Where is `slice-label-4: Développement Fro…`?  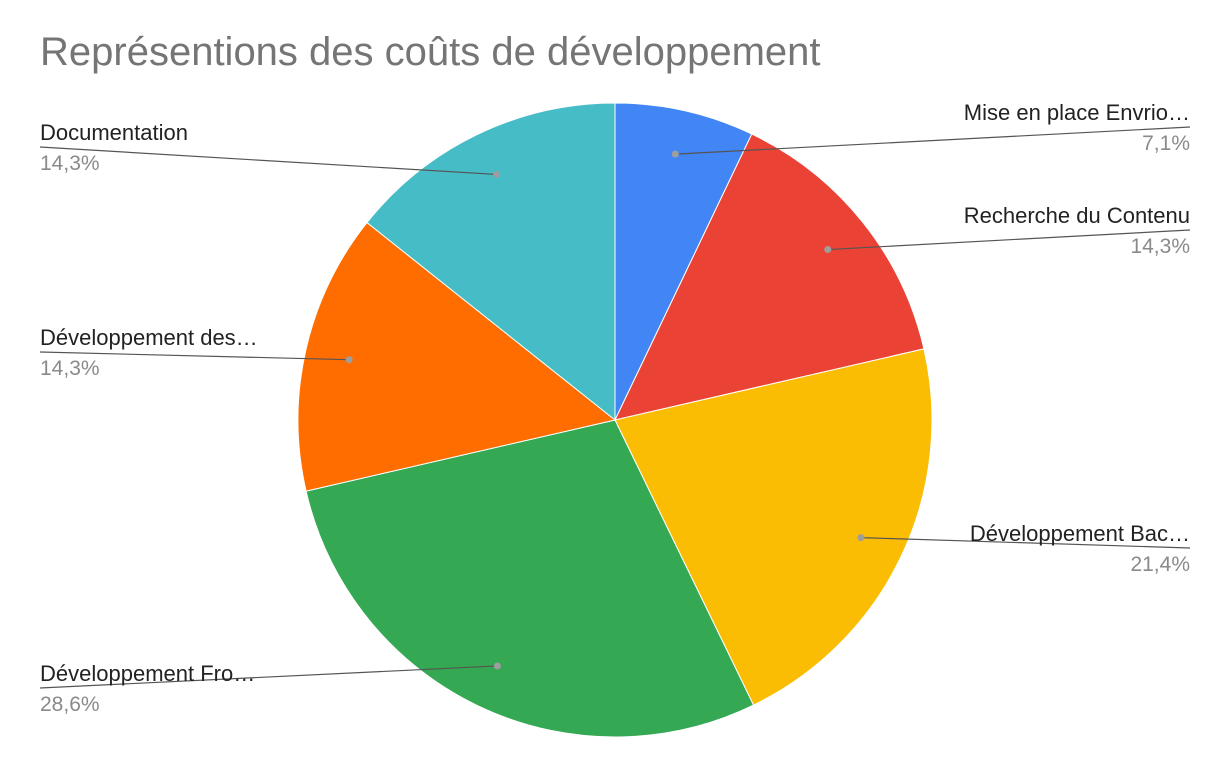 slice-label-4: Développement Fro… is located at coordinates (147, 673).